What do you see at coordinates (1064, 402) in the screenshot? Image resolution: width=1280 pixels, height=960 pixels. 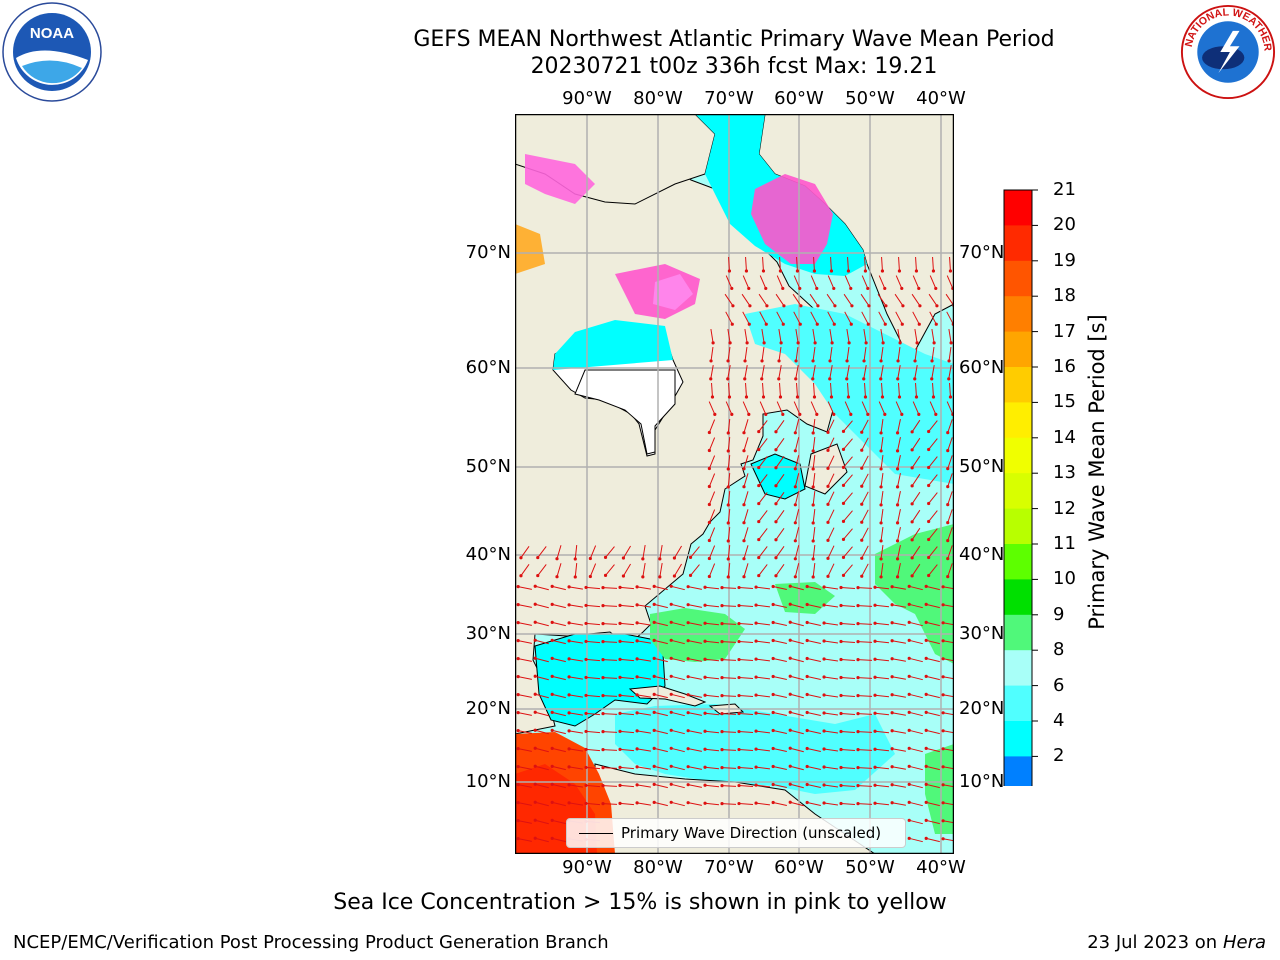 I see `colorbar-tick-label: 15` at bounding box center [1064, 402].